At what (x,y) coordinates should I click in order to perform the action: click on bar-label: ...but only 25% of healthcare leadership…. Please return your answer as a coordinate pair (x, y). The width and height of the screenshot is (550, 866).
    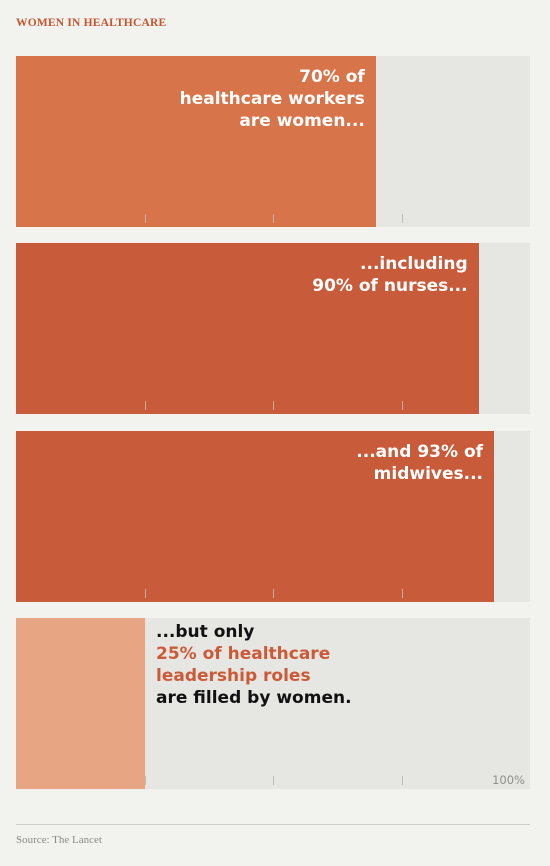
    Looking at the image, I should click on (254, 665).